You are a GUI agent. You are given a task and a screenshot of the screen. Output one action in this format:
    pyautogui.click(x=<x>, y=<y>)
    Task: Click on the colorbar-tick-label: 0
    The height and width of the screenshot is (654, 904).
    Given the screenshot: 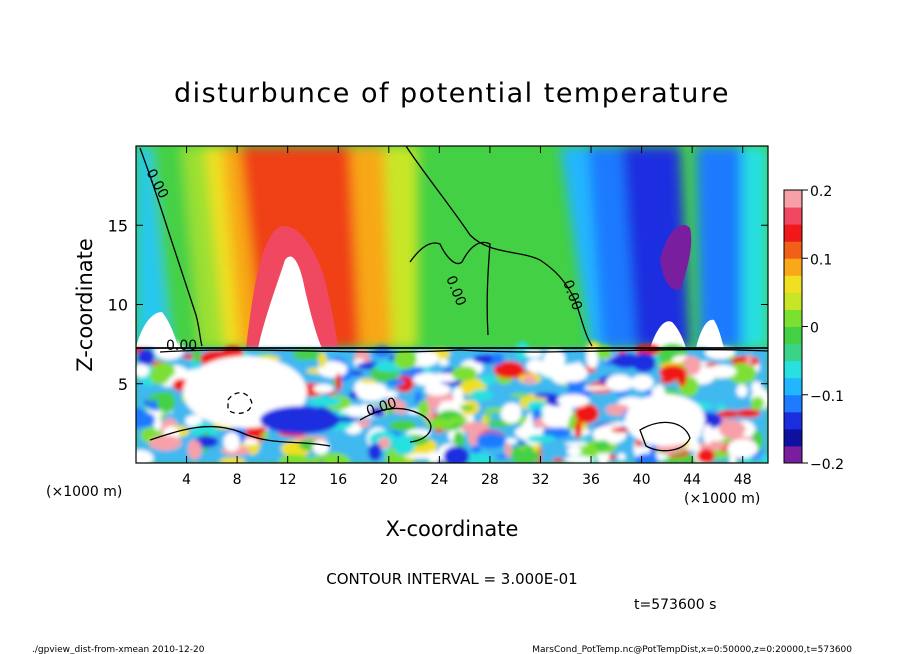 What is the action you would take?
    pyautogui.click(x=814, y=329)
    